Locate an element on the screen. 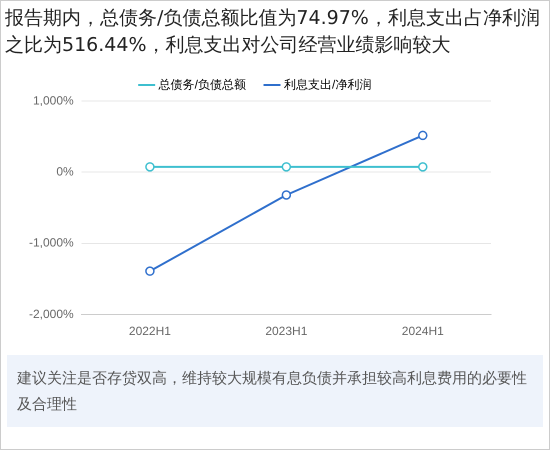  y-tick-label: 1,000% is located at coordinates (53, 100).